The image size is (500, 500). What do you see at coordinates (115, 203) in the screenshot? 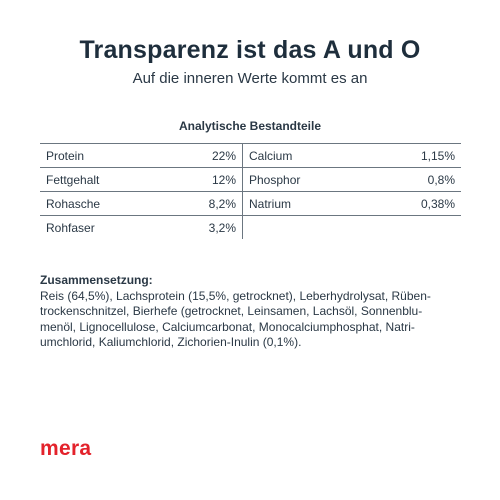
I see `nutrient-name: Rohasche` at bounding box center [115, 203].